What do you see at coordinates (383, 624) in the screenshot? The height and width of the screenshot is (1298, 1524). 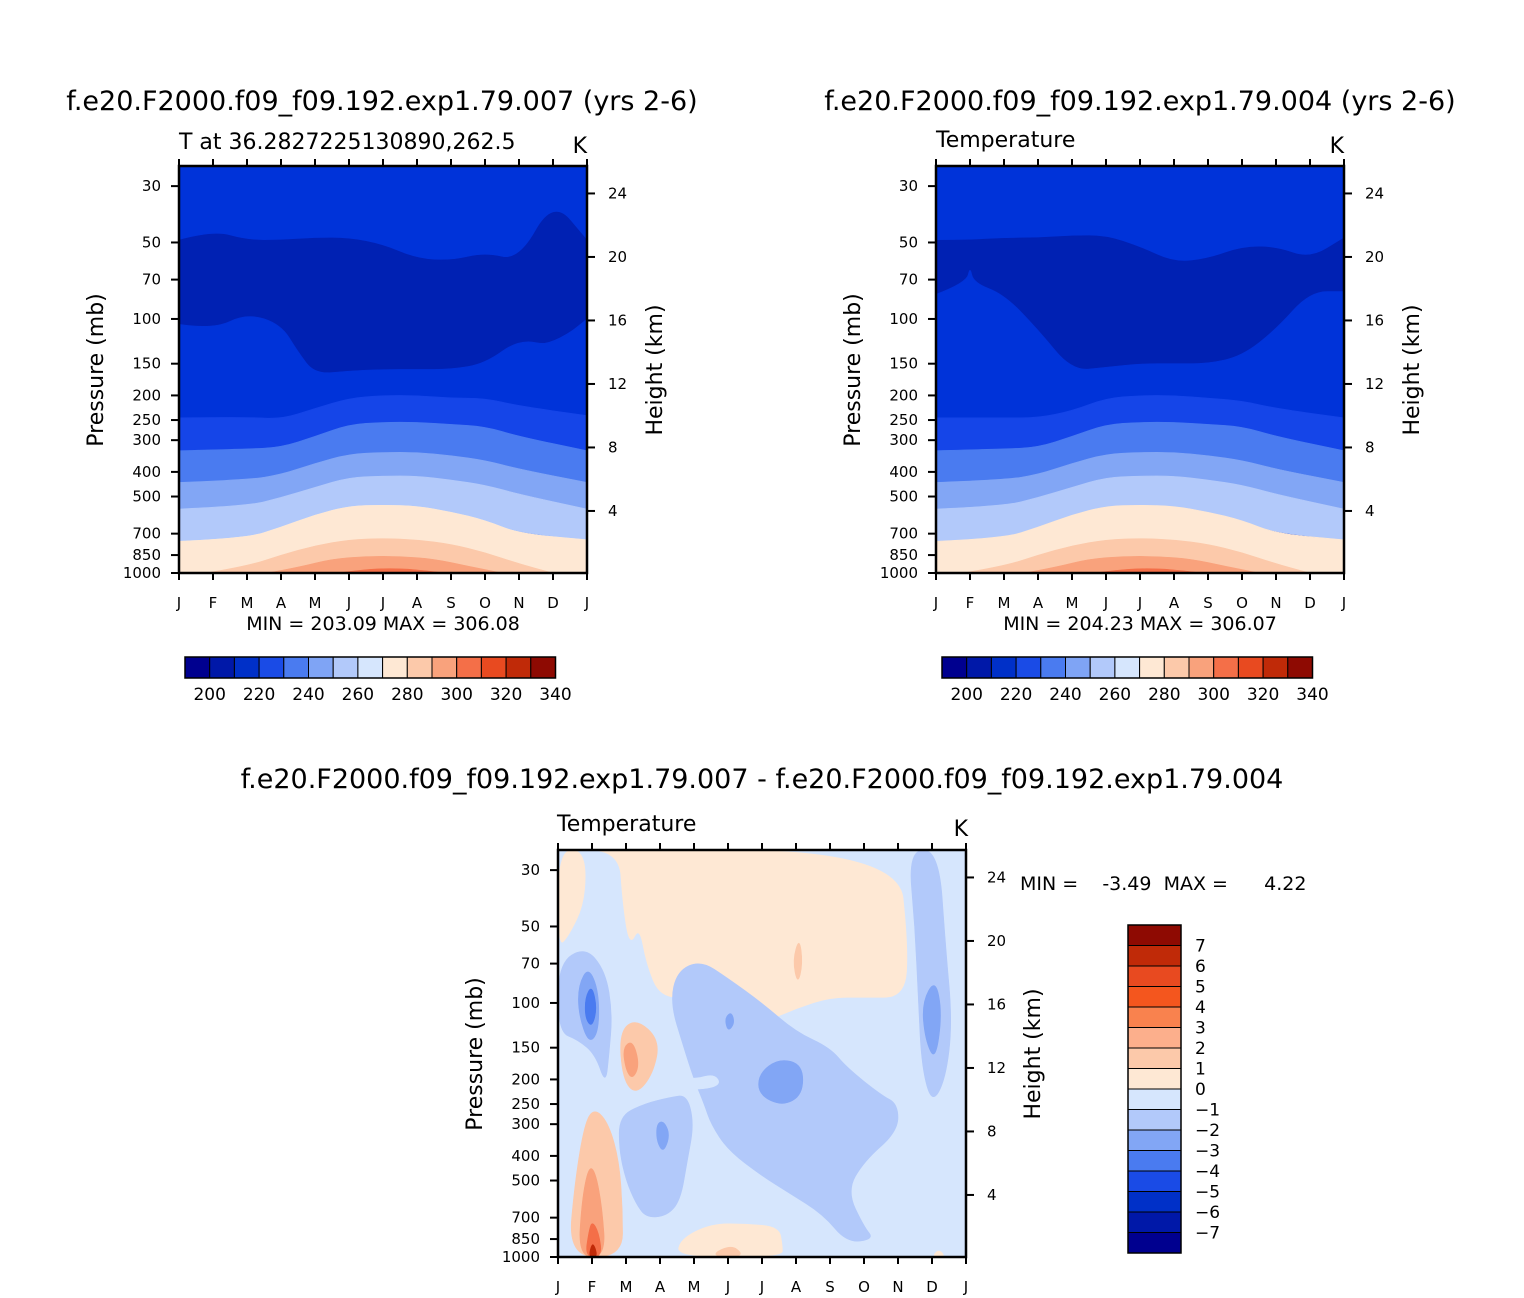 I see `panel-1-minmax: MIN = 203.09 MAX = 306.08` at bounding box center [383, 624].